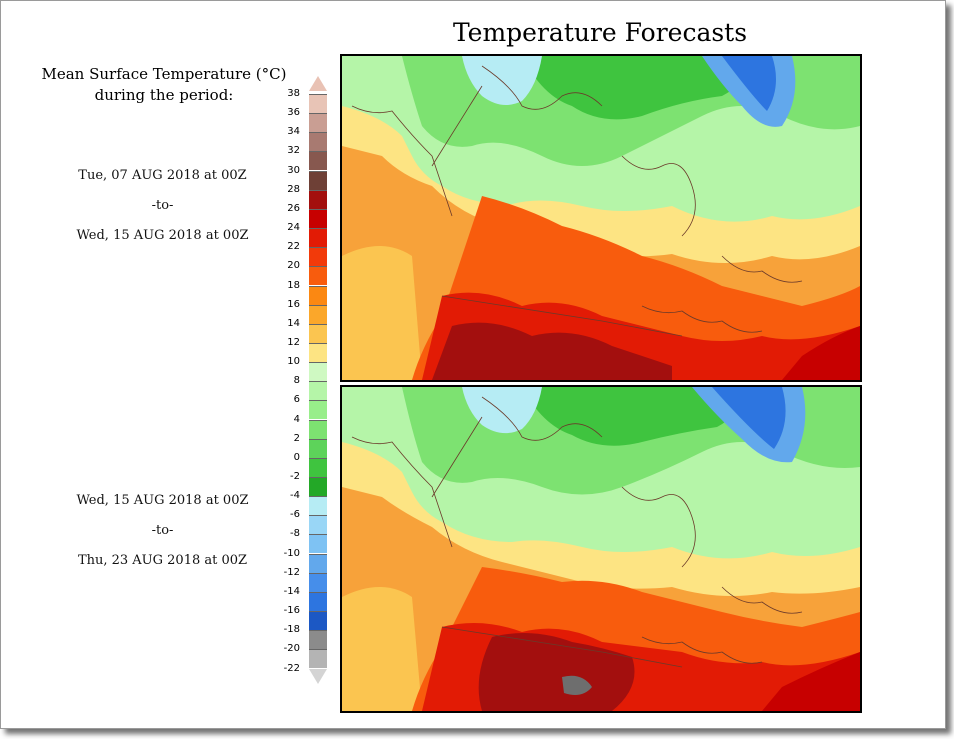 The image size is (954, 739). Describe the element at coordinates (293, 285) in the screenshot. I see `scale-tick-label: 18` at that location.